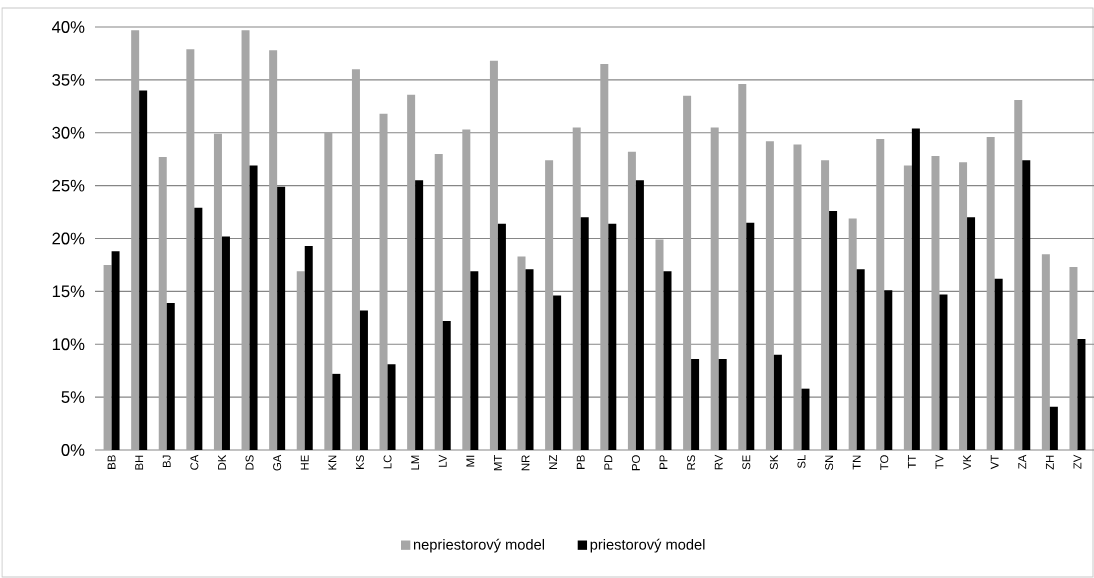 This screenshot has width=1094, height=578. Describe the element at coordinates (994, 462) in the screenshot. I see `x-tick-label: VT` at that location.